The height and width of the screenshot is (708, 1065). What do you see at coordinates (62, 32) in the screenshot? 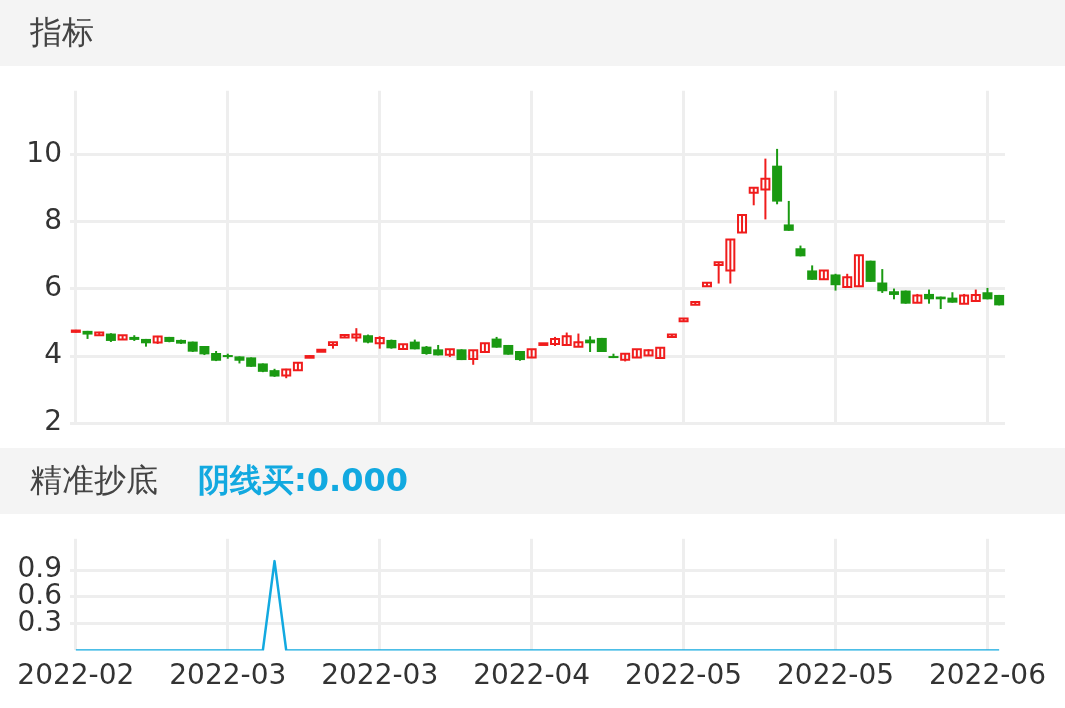
I see `chart-title: 指标` at bounding box center [62, 32].